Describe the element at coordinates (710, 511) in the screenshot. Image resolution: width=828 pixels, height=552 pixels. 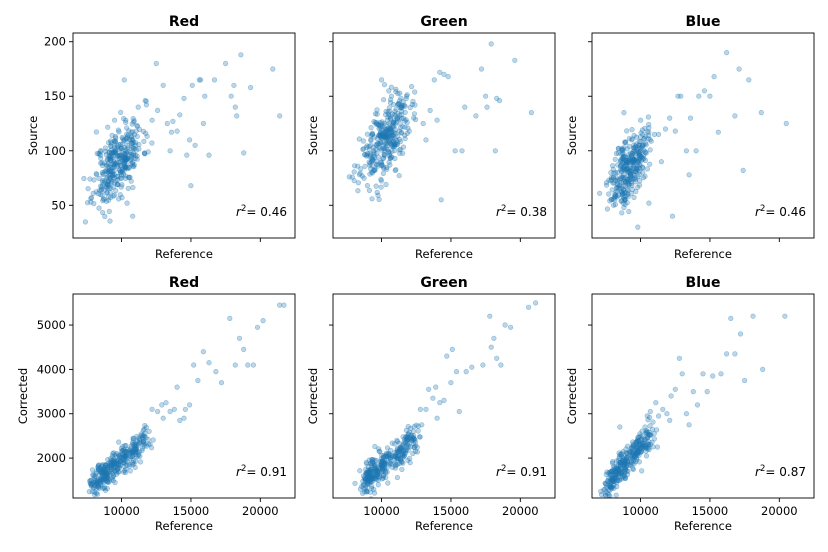
I see `x-tick-label: 15000` at that location.